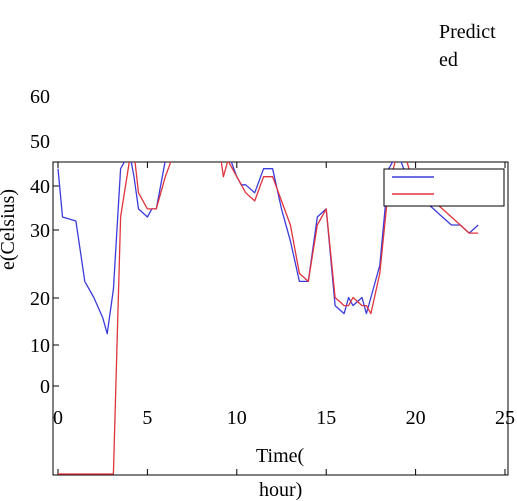 Image resolution: width=517 pixels, height=501 pixels. What do you see at coordinates (40, 142) in the screenshot?
I see `y-tick-label: 50` at bounding box center [40, 142].